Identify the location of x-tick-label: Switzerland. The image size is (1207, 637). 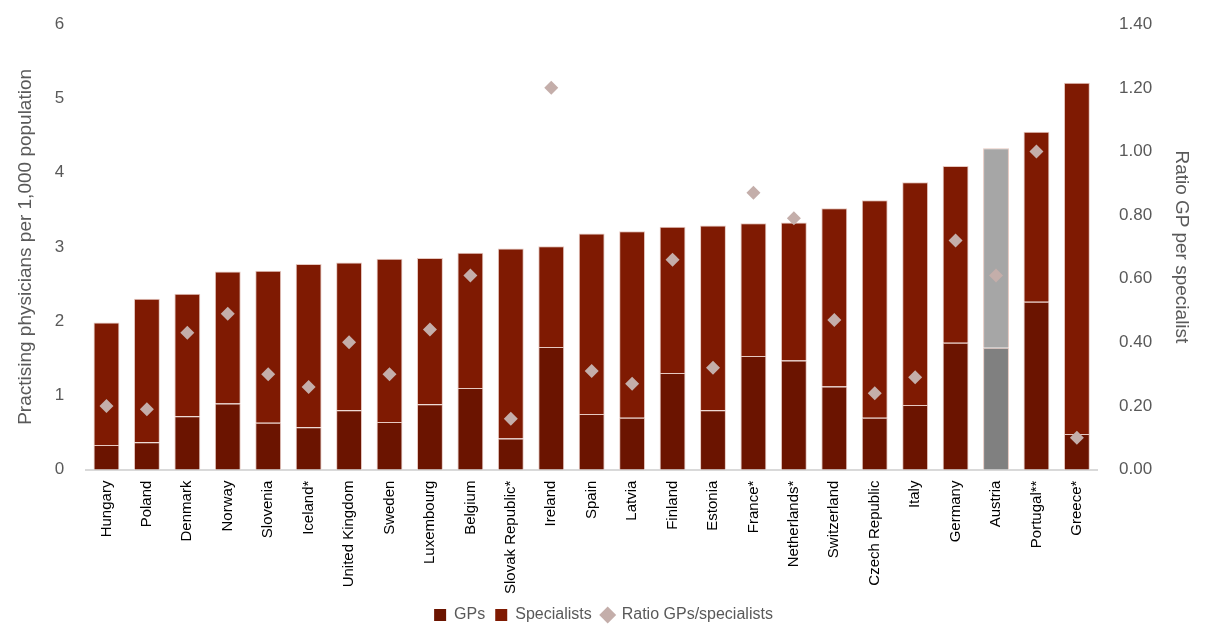
(833, 519).